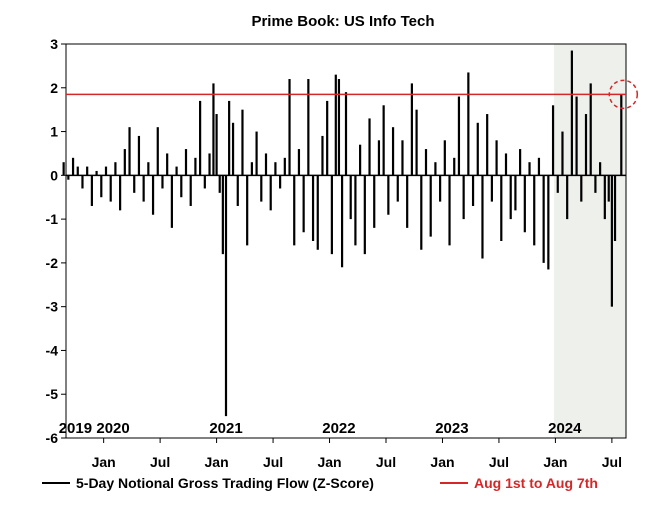 The image size is (660, 506). I want to click on y-tick-label: 3, so click(54, 44).